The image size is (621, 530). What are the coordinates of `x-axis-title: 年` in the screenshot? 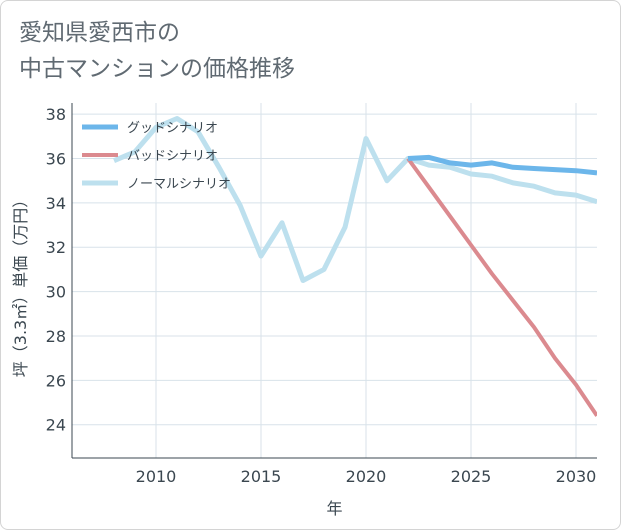 It's located at (334, 508).